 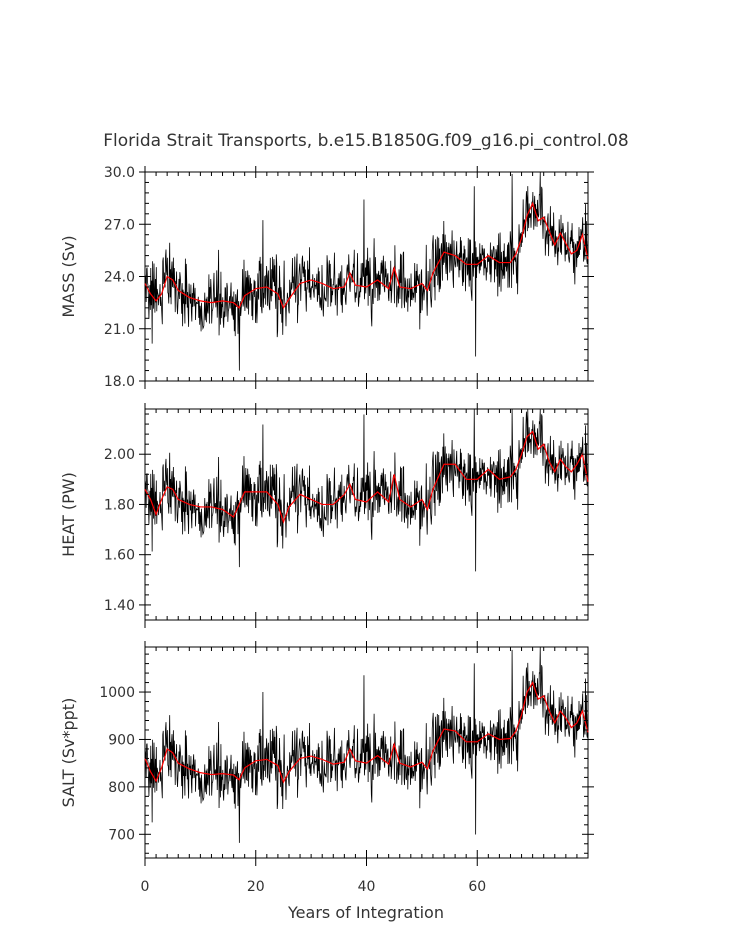 What do you see at coordinates (256, 887) in the screenshot?
I see `x-tick-label: 20` at bounding box center [256, 887].